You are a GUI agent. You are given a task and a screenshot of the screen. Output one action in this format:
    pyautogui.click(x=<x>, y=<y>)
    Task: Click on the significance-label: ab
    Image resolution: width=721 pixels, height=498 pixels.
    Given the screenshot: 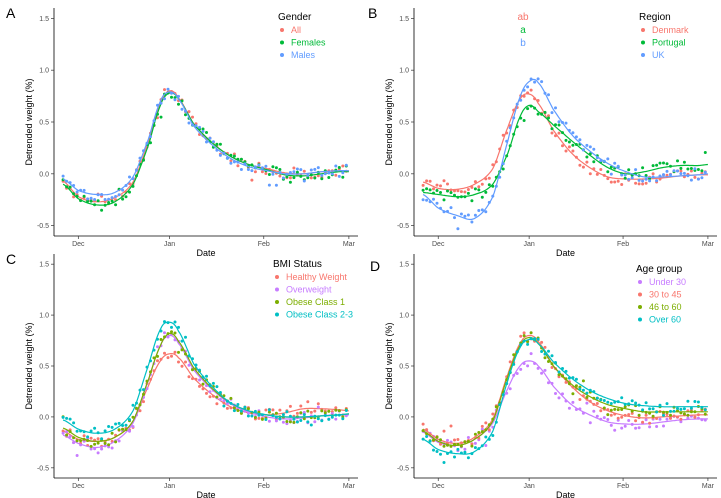 What is the action you would take?
    pyautogui.click(x=523, y=17)
    